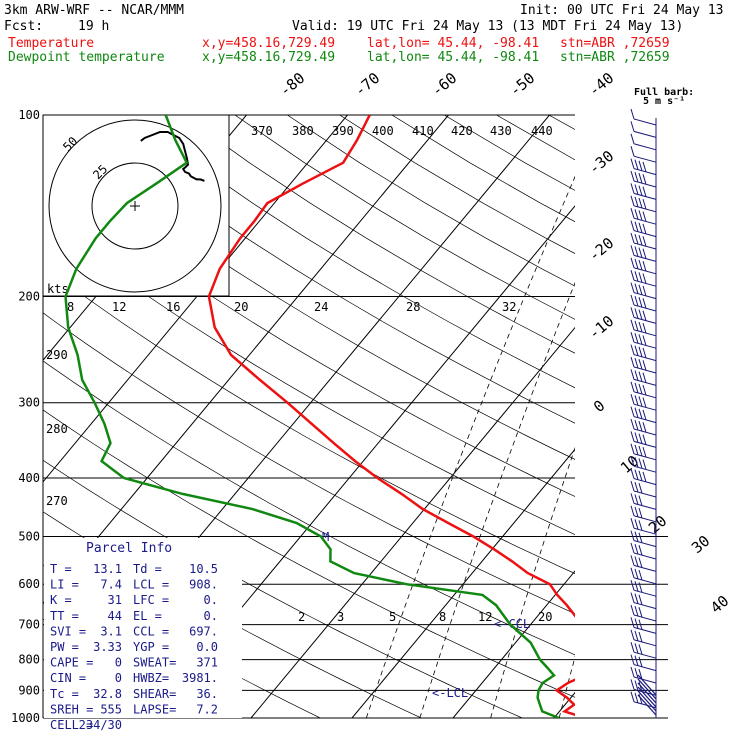 This screenshot has width=740, height=740. Describe the element at coordinates (61, 569) in the screenshot. I see `parcel-info-key: T =` at that location.